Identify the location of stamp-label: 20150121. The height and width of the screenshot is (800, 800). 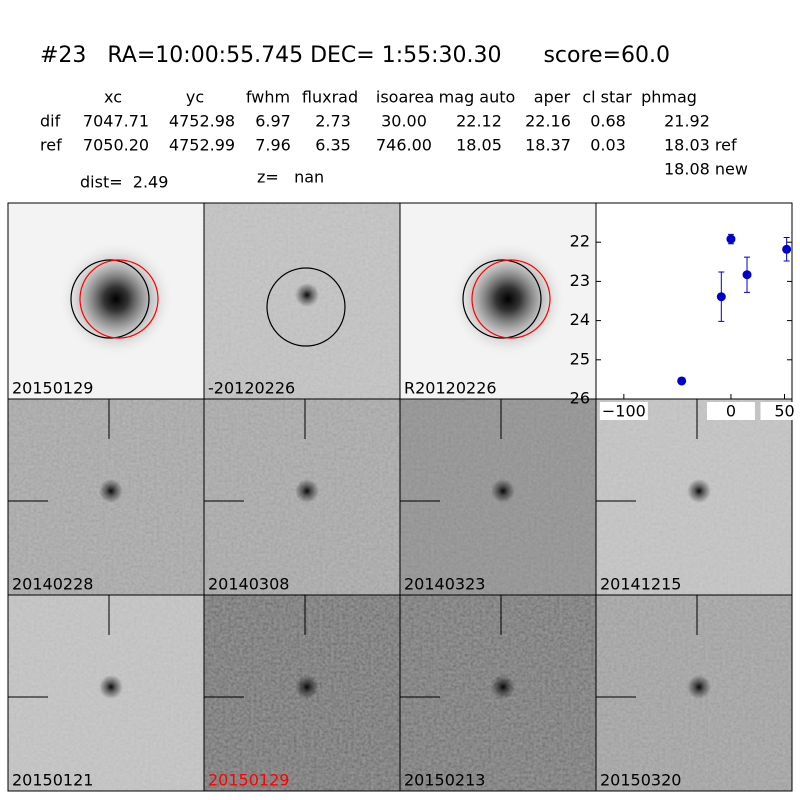
(52, 780).